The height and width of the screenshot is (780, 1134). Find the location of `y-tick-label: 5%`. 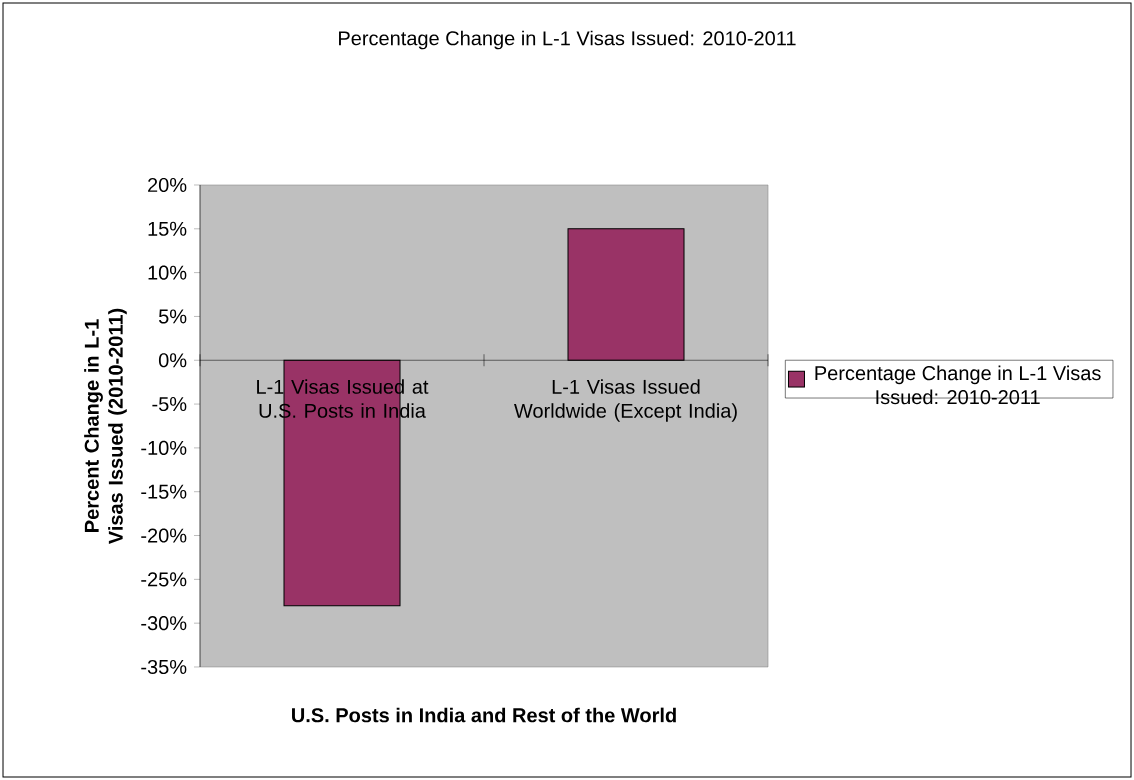

y-tick-label: 5% is located at coordinates (172, 316).